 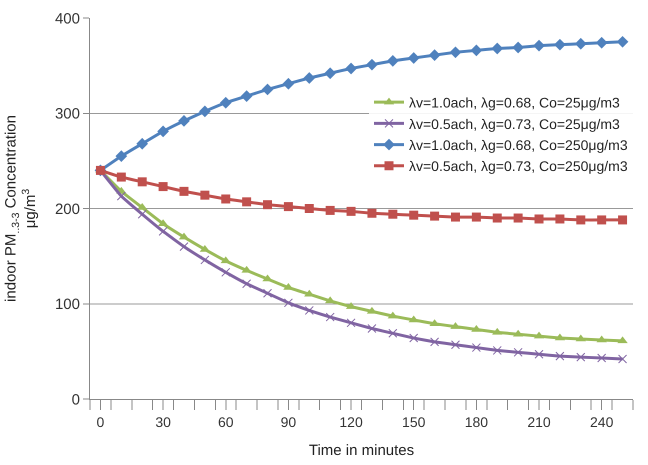 What do you see at coordinates (288, 422) in the screenshot?
I see `x-tick-label: 90` at bounding box center [288, 422].